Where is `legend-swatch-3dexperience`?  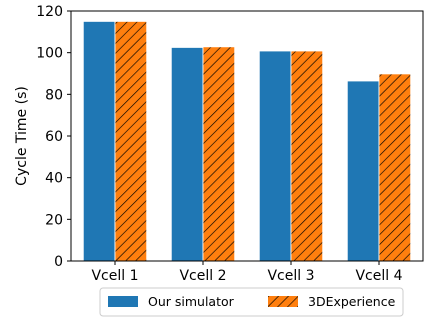 legend-swatch-3dexperience is located at coordinates (283, 301).